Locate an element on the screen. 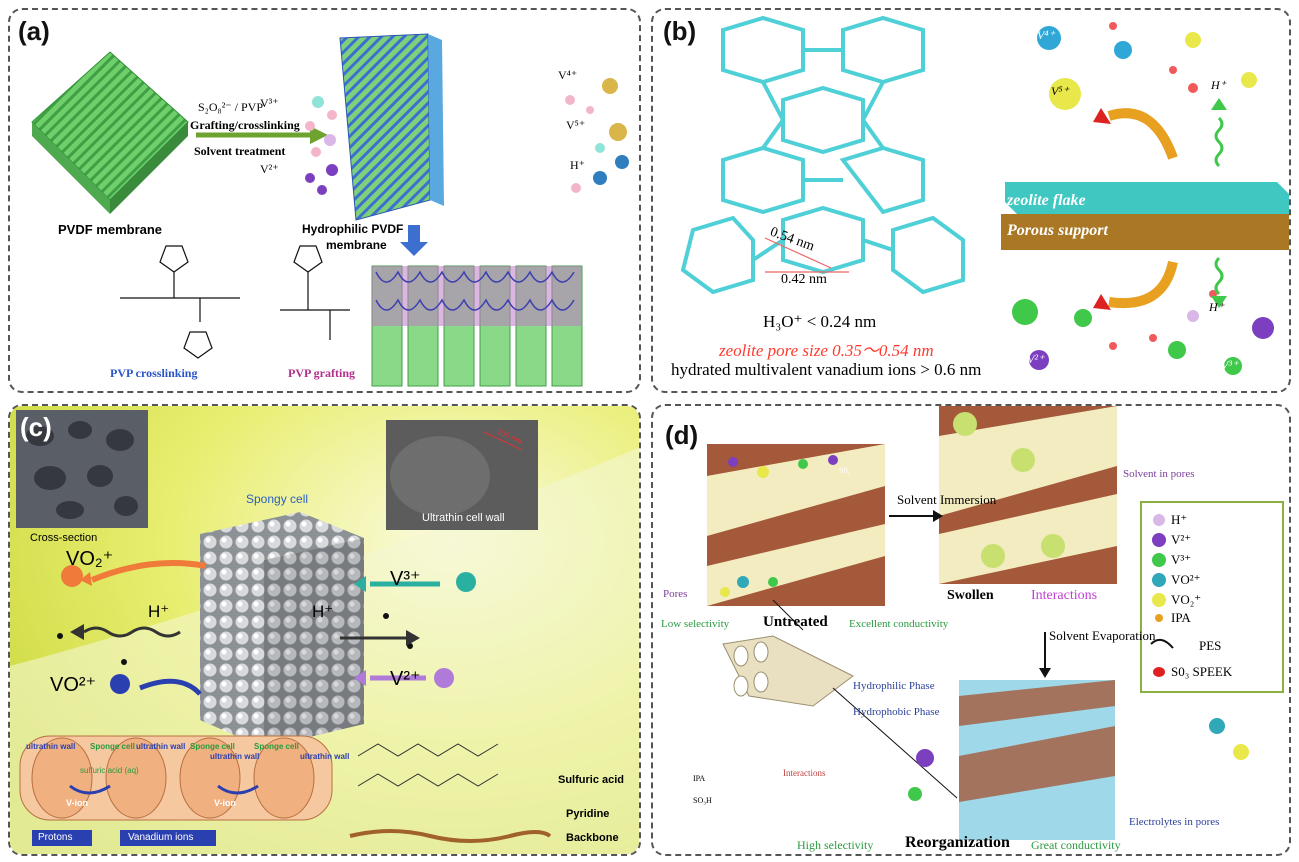 This screenshot has width=1299, height=862. spongy-cube is located at coordinates (282, 630).